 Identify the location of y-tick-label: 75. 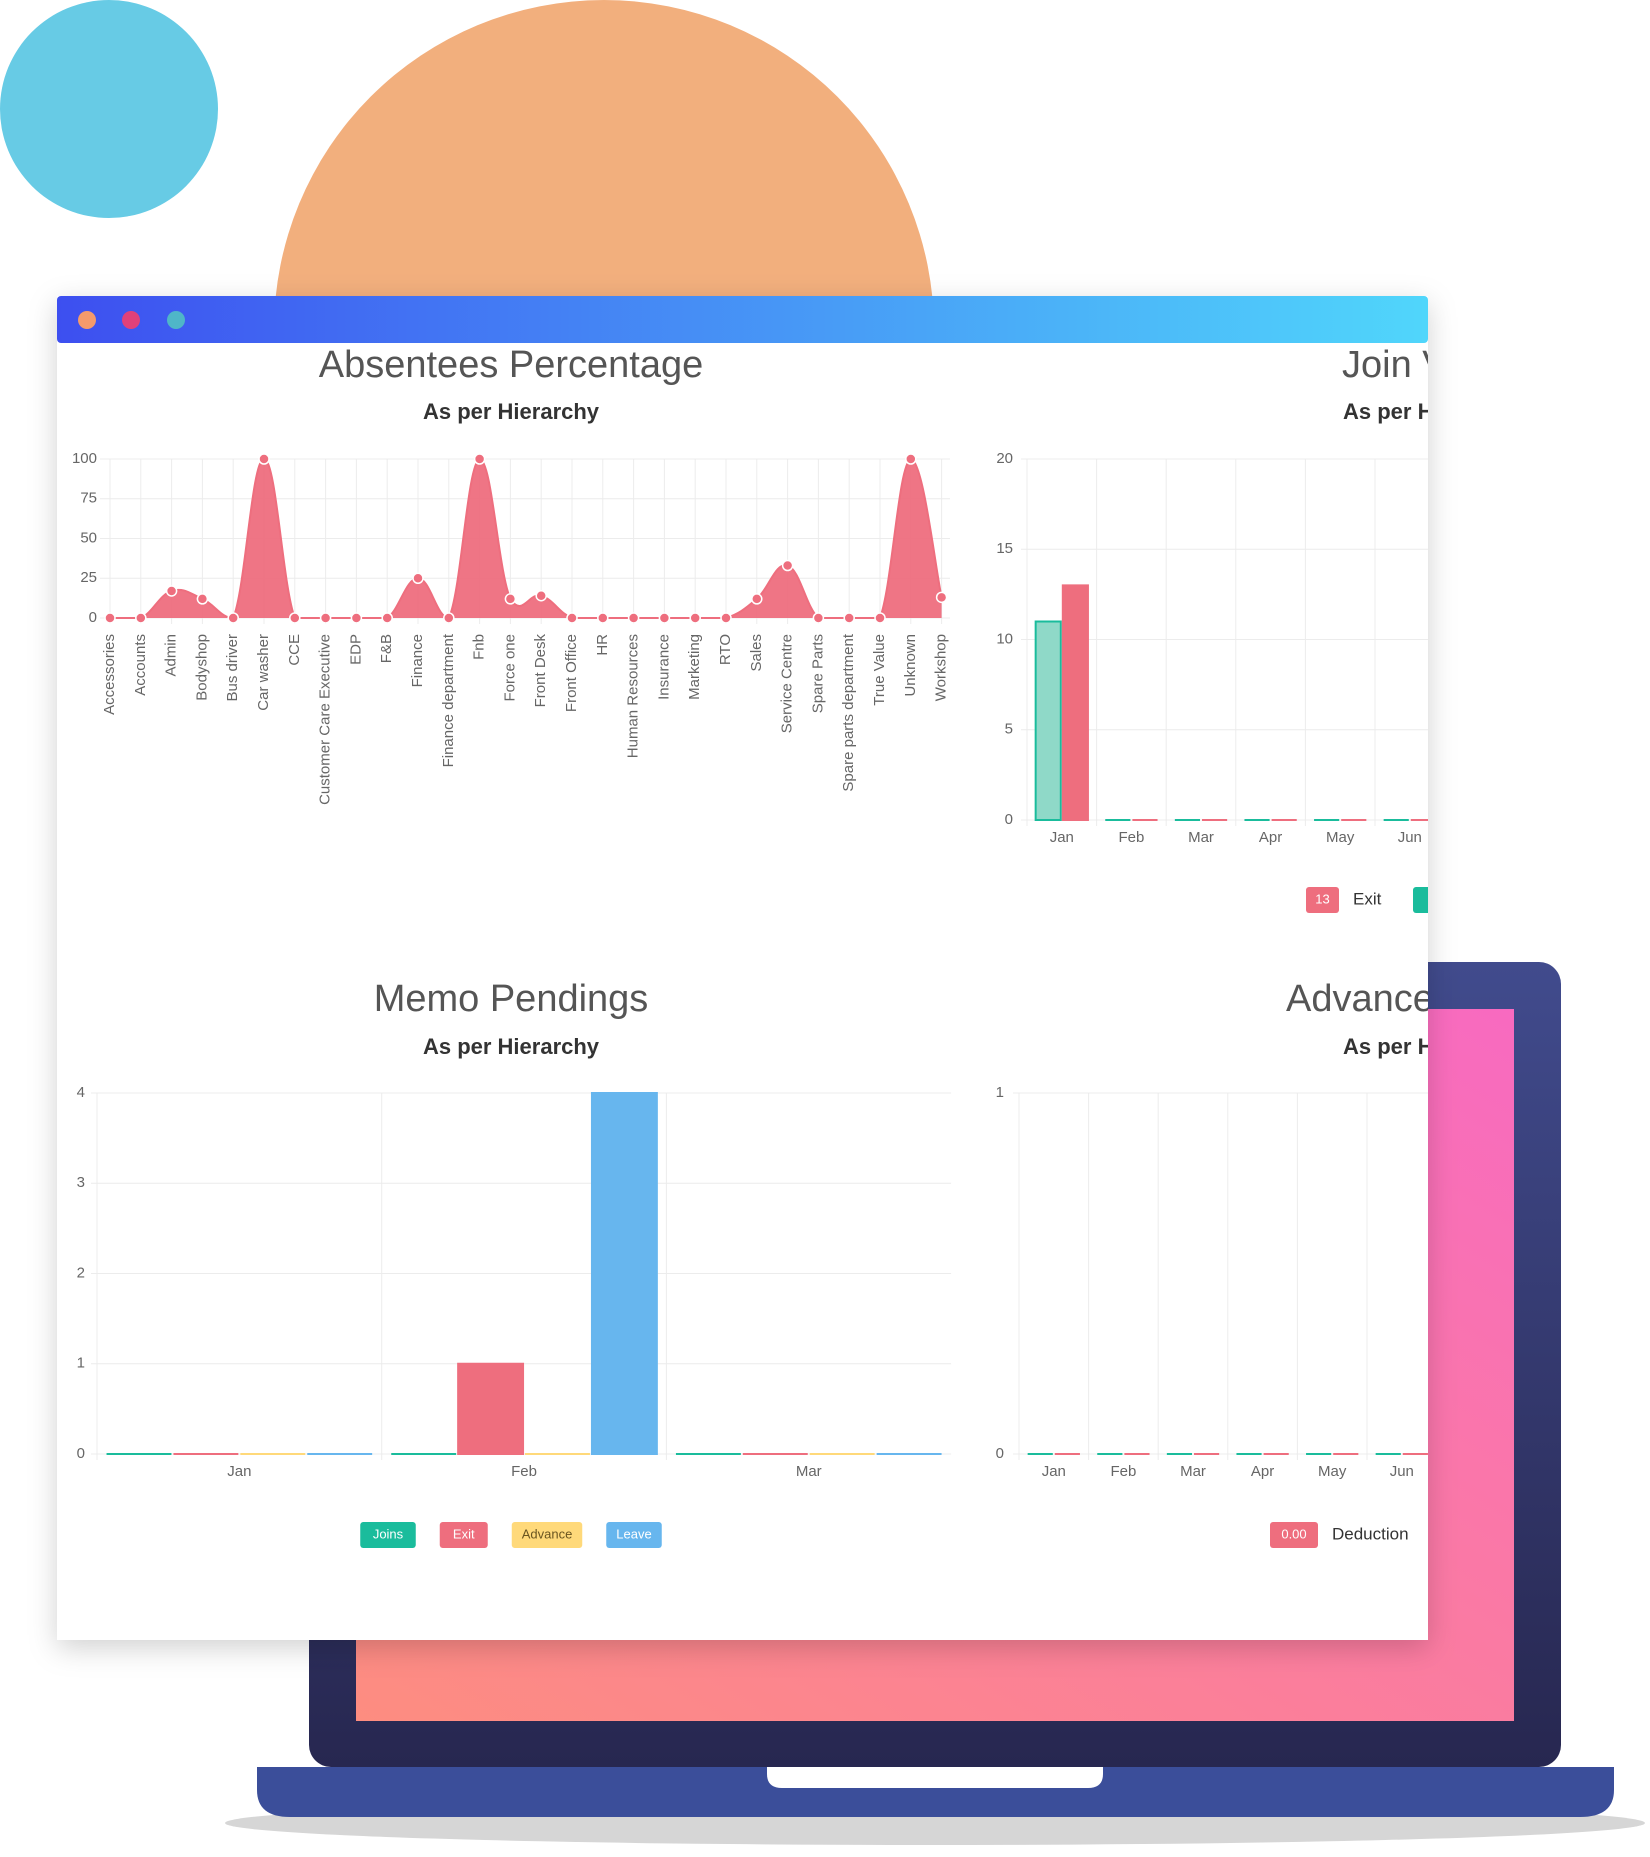
(88, 498).